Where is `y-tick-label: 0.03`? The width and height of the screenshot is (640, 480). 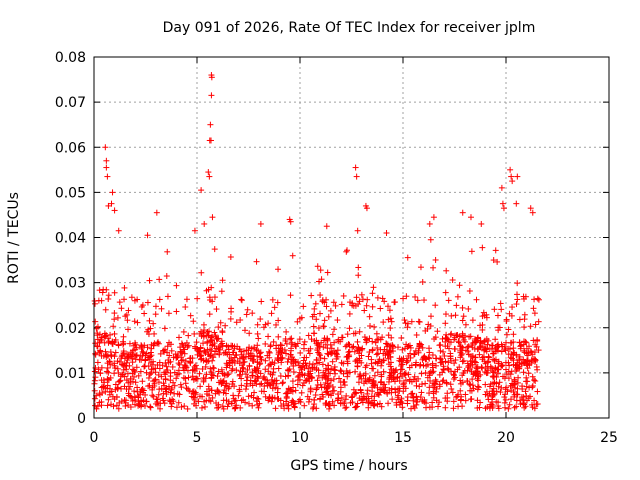 y-tick-label: 0.03 is located at coordinates (70, 284).